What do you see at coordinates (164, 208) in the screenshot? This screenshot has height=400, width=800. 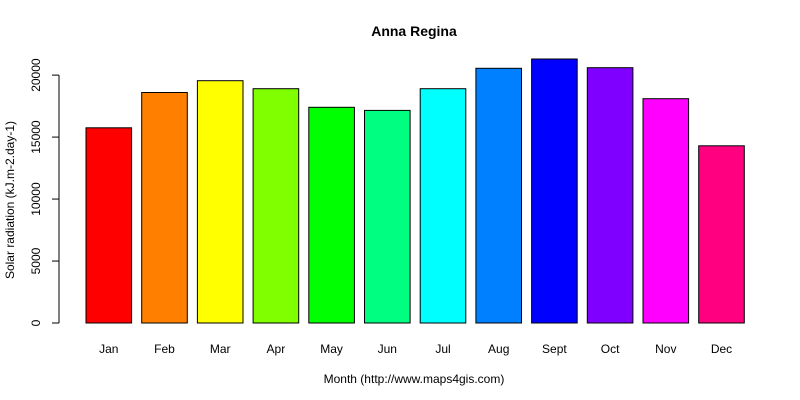 I see `bar-feb` at bounding box center [164, 208].